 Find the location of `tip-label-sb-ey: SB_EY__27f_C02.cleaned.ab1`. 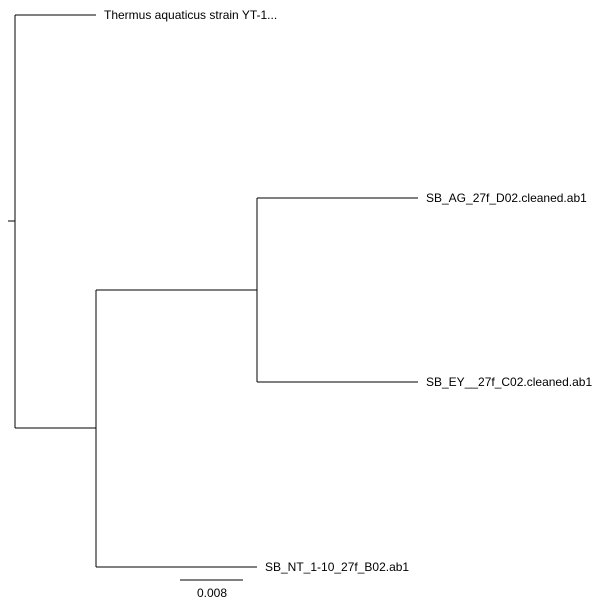

tip-label-sb-ey: SB_EY__27f_C02.cleaned.ab1 is located at coordinates (509, 382).